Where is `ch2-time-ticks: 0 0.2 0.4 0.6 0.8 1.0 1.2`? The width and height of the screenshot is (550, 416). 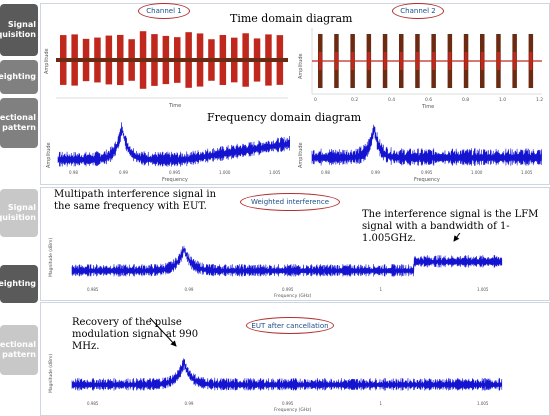
ch2-time-ticks: 0 0.2 0.4 0.6 0.8 1.0 1.2 is located at coordinates (428, 100).